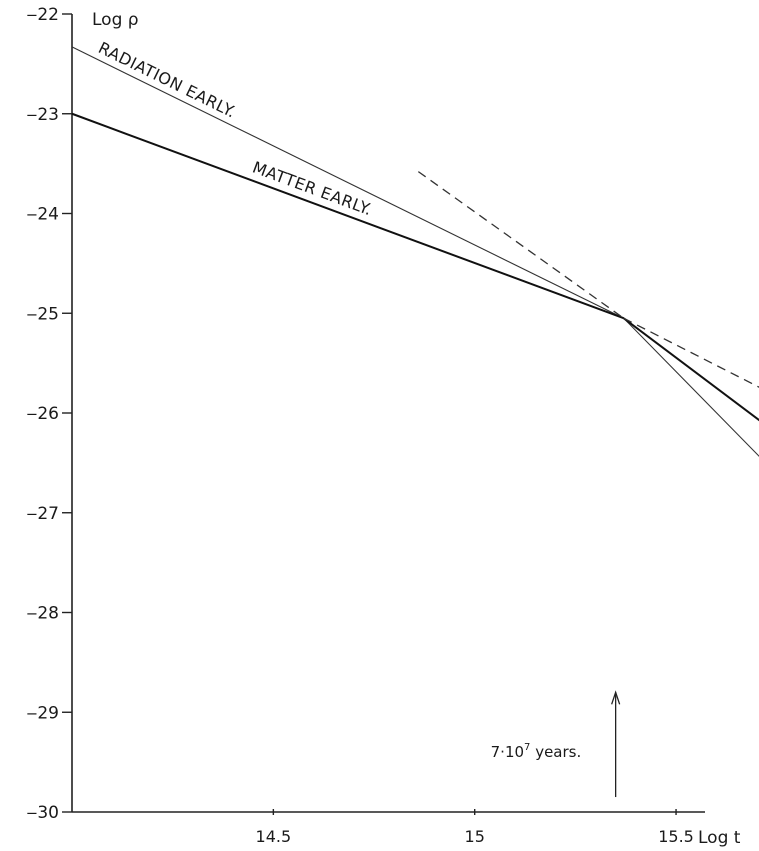 Image resolution: width=759 pixels, height=851 pixels. I want to click on annotation-arrow-head, so click(616, 697).